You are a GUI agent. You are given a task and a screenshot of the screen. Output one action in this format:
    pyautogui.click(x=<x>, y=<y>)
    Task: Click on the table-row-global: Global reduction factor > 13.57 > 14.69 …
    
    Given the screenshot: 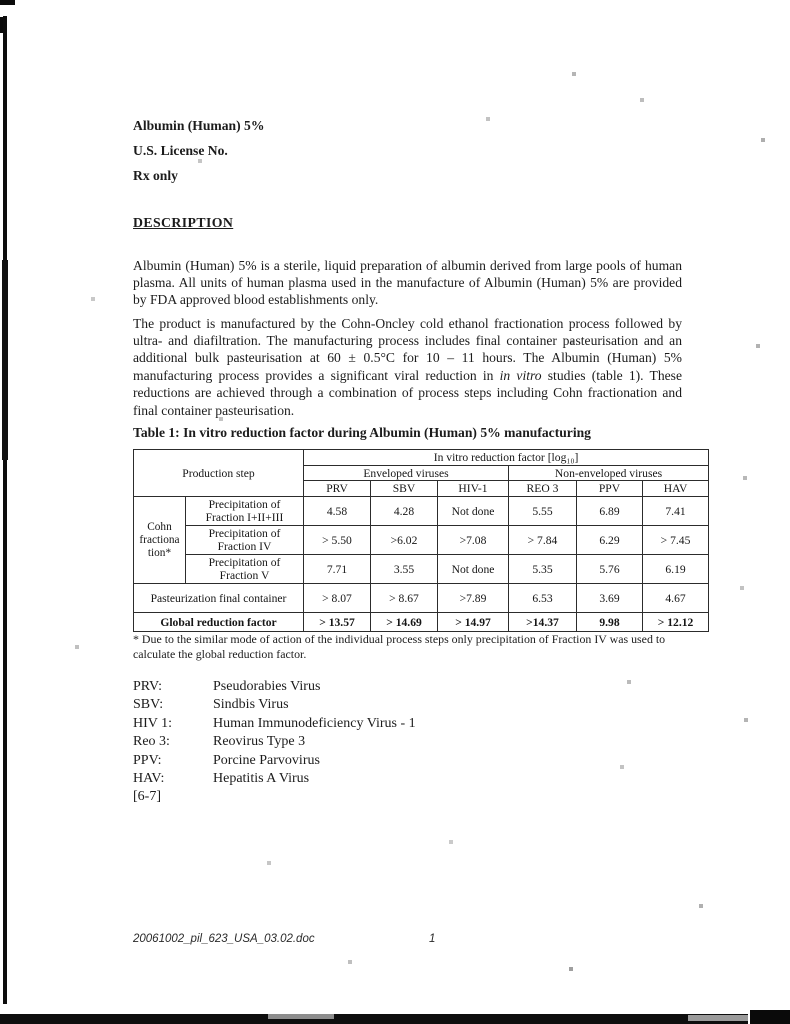 What is the action you would take?
    pyautogui.click(x=421, y=622)
    